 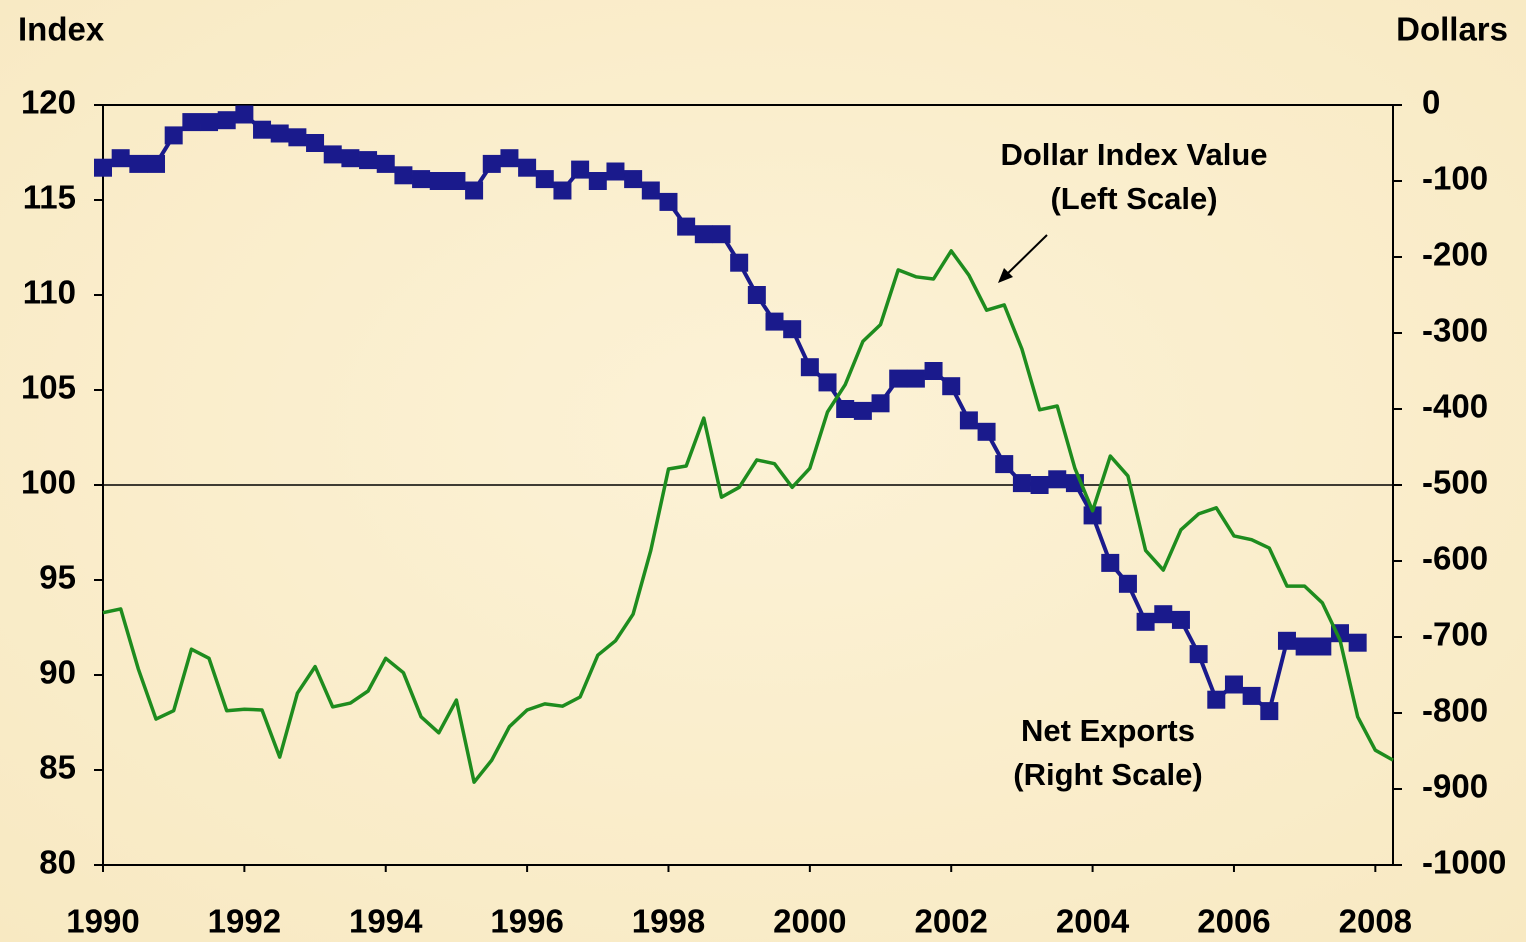 What do you see at coordinates (57, 862) in the screenshot?
I see `y-tick-label: 80` at bounding box center [57, 862].